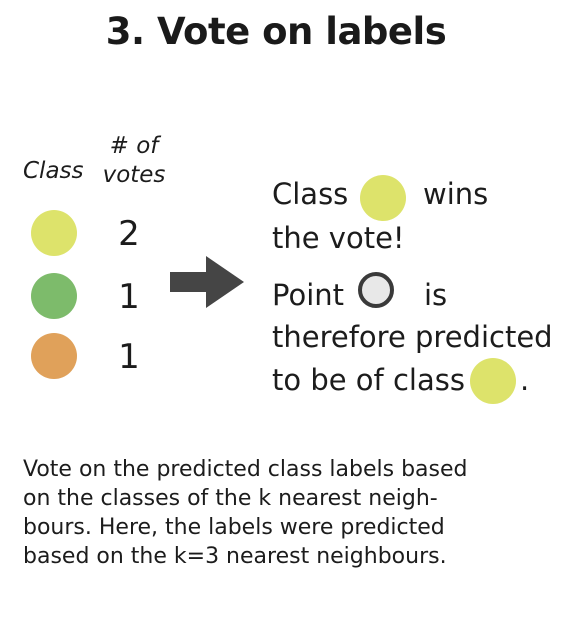 The width and height of the screenshot is (577, 625). I want to click on result-line3-a: Point, so click(308, 295).